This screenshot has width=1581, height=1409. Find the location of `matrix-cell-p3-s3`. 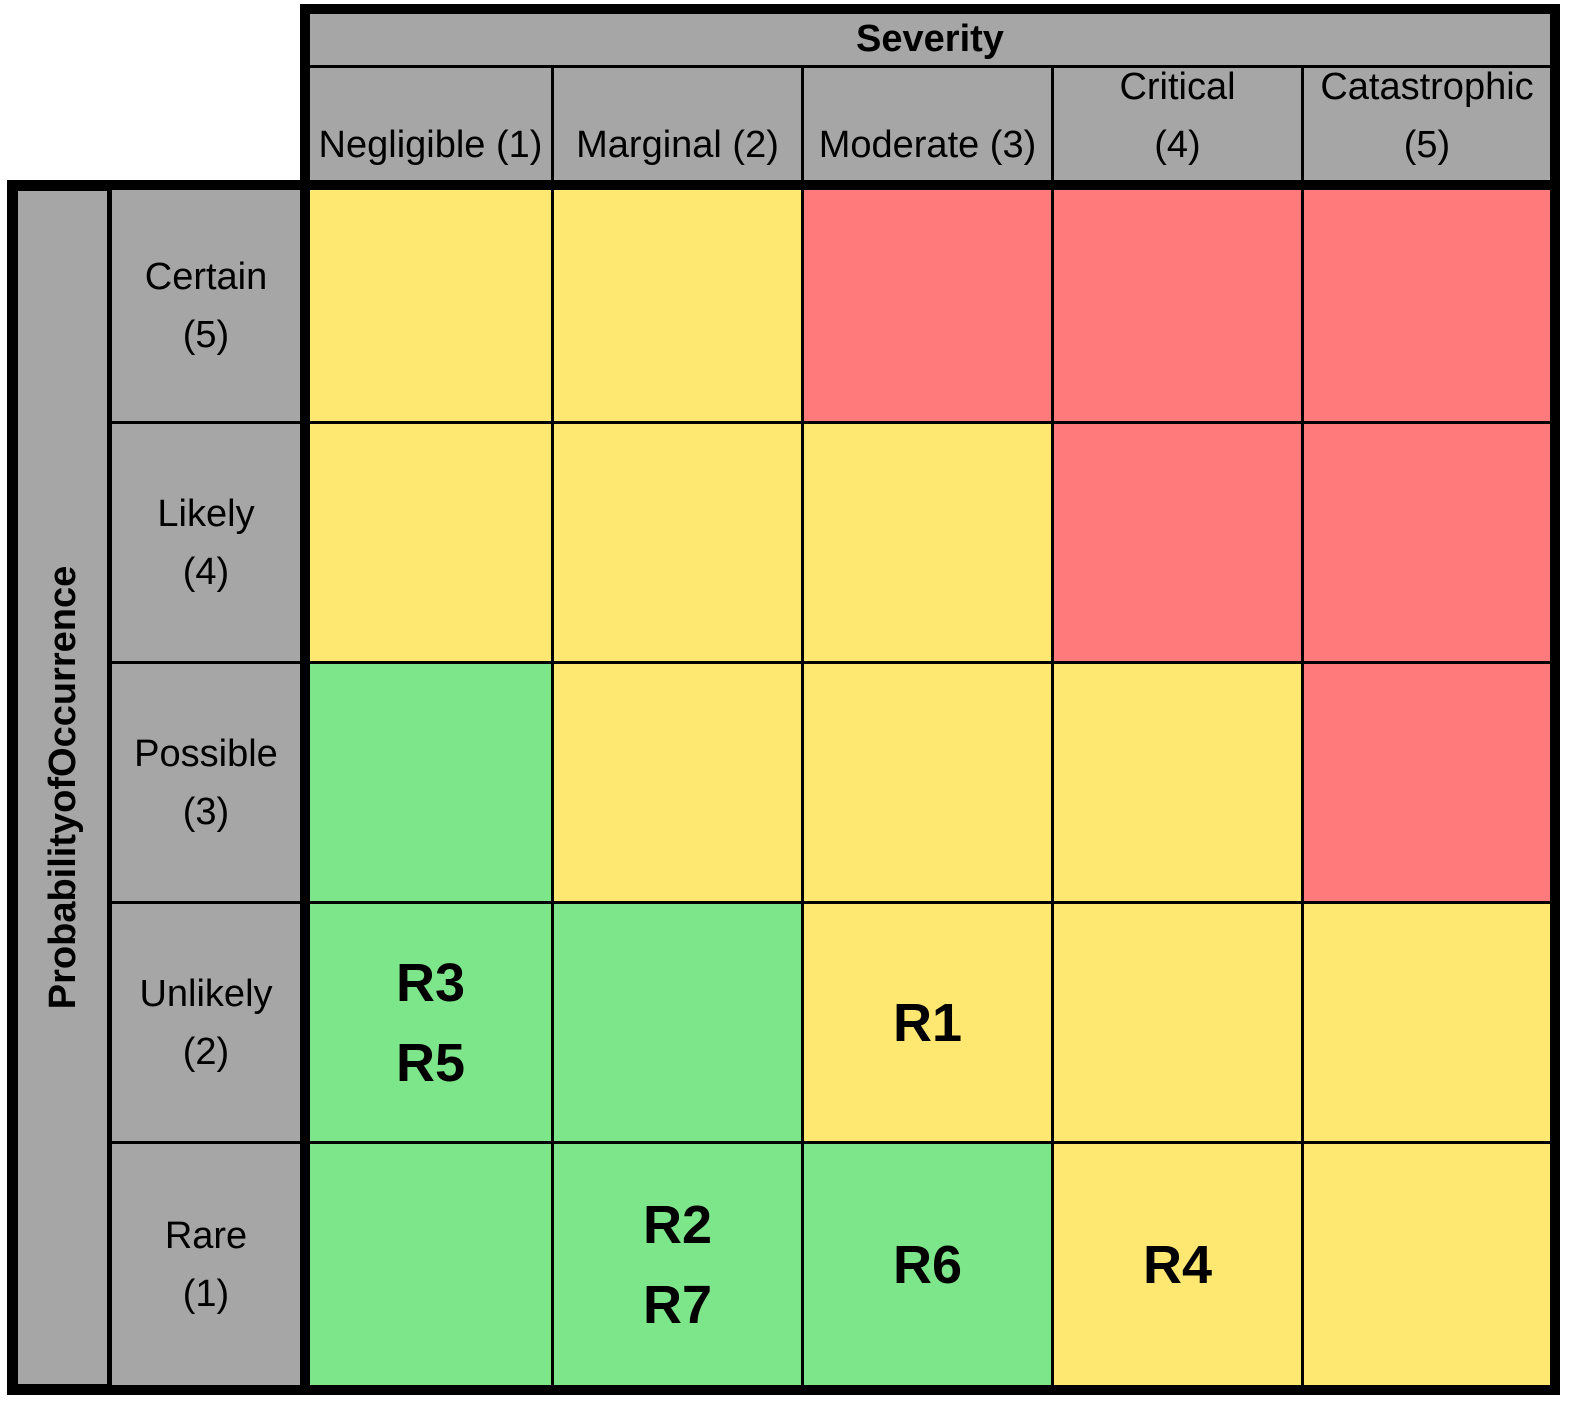

matrix-cell-p3-s3 is located at coordinates (929, 784).